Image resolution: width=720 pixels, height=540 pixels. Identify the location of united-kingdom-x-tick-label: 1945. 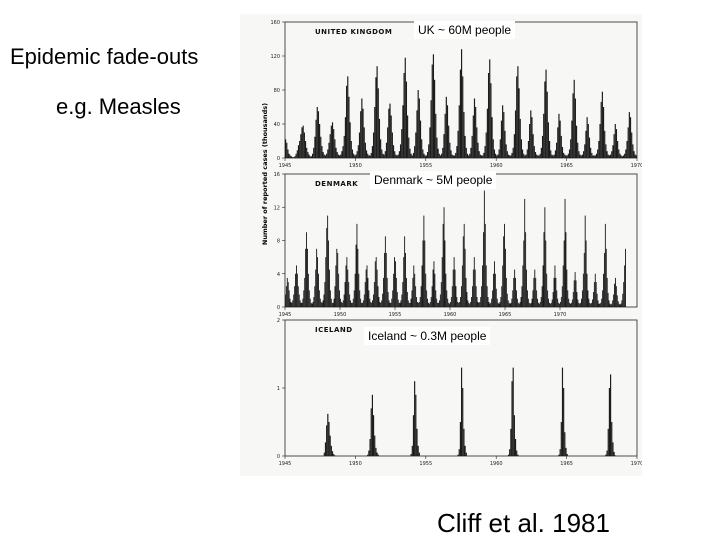
(285, 166).